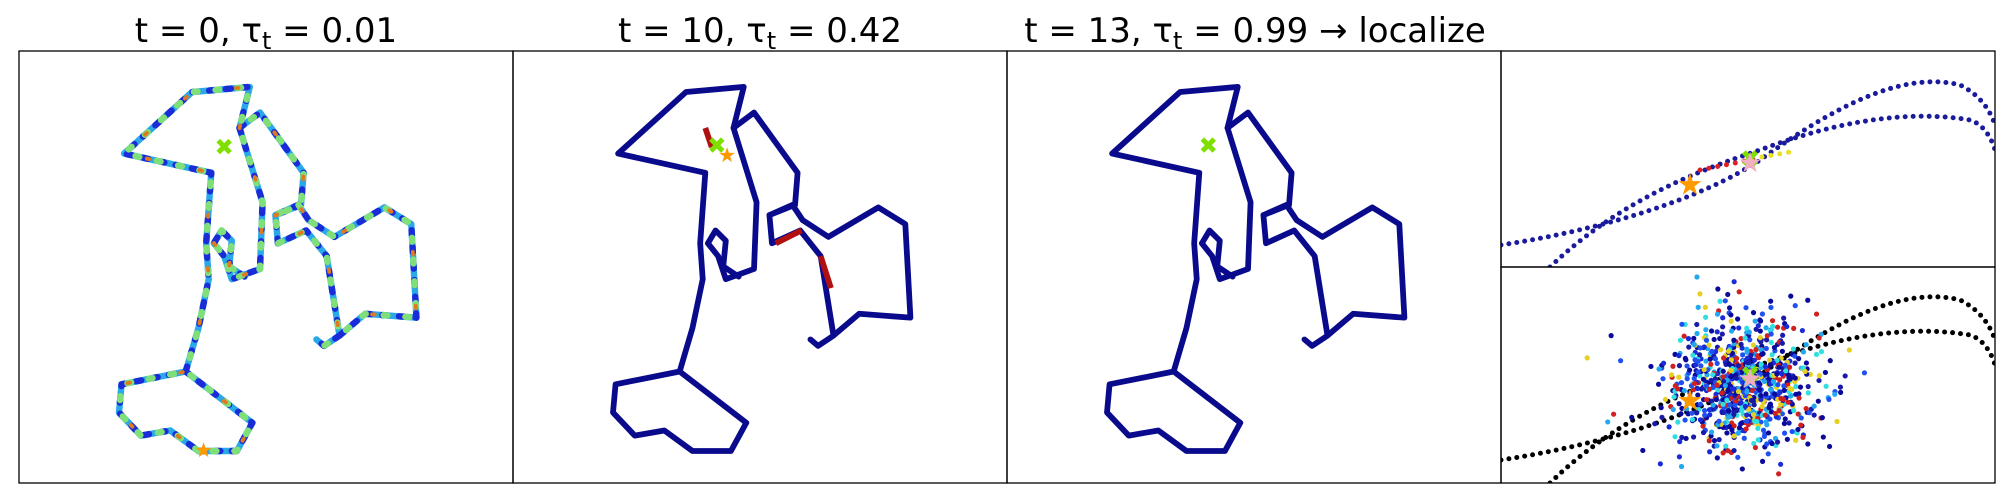 This screenshot has width=2000, height=500. I want to click on panel-title: t = 13, τt = 0.99 → localize, so click(1255, 33).